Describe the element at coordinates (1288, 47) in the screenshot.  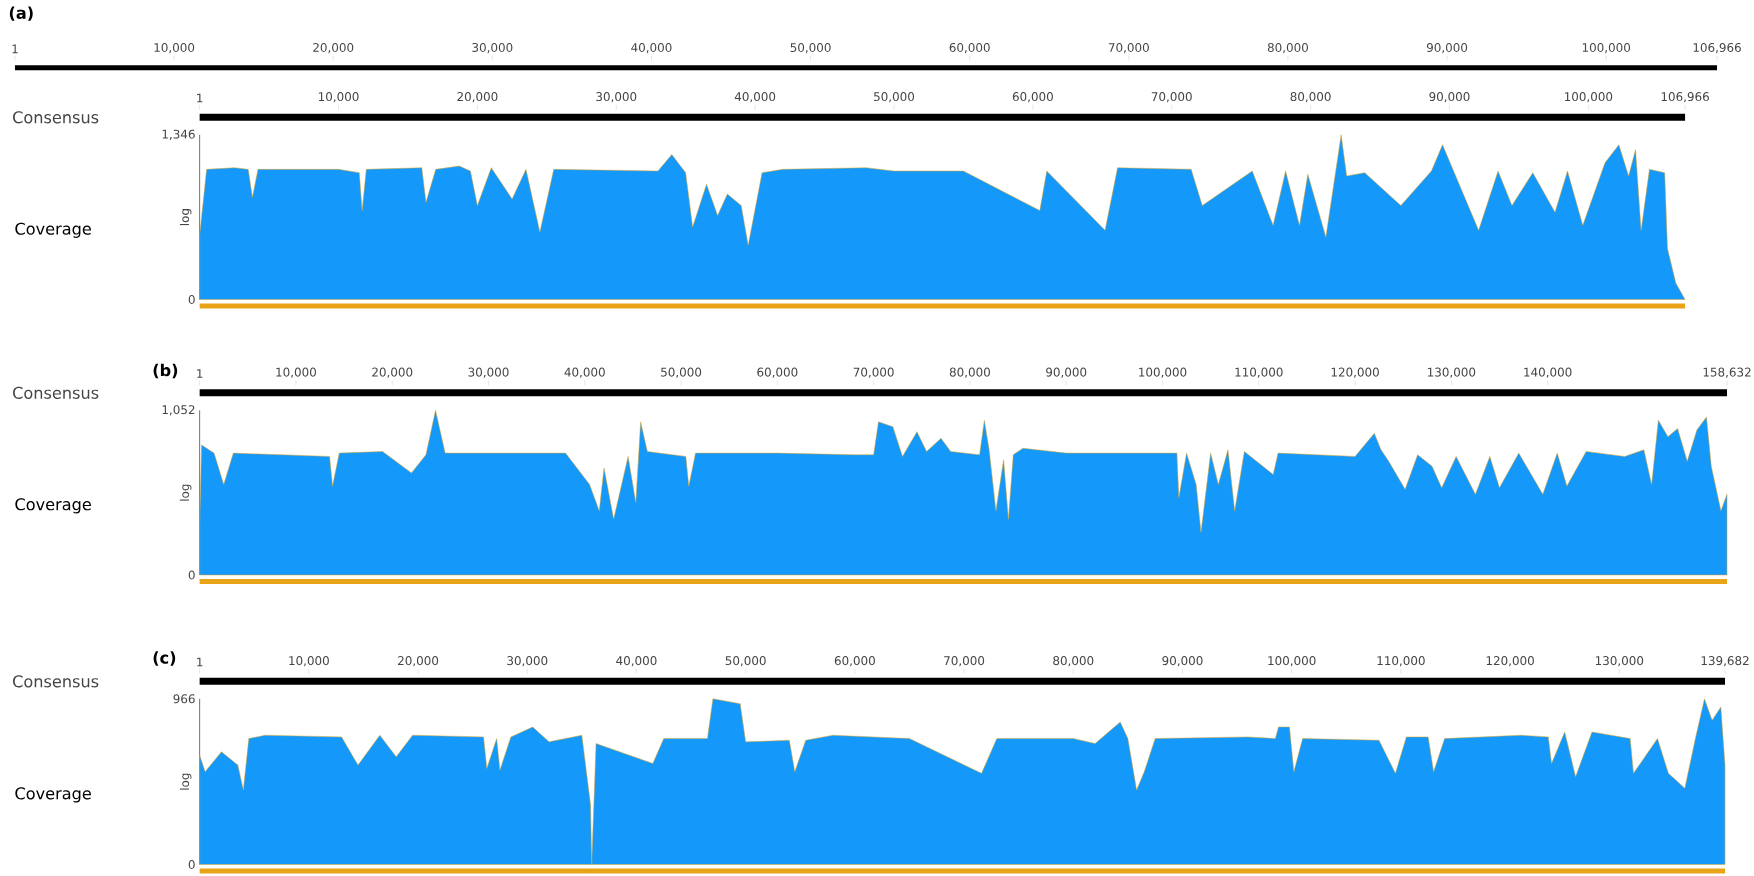
I see `x2-tick-label: 80,000` at that location.